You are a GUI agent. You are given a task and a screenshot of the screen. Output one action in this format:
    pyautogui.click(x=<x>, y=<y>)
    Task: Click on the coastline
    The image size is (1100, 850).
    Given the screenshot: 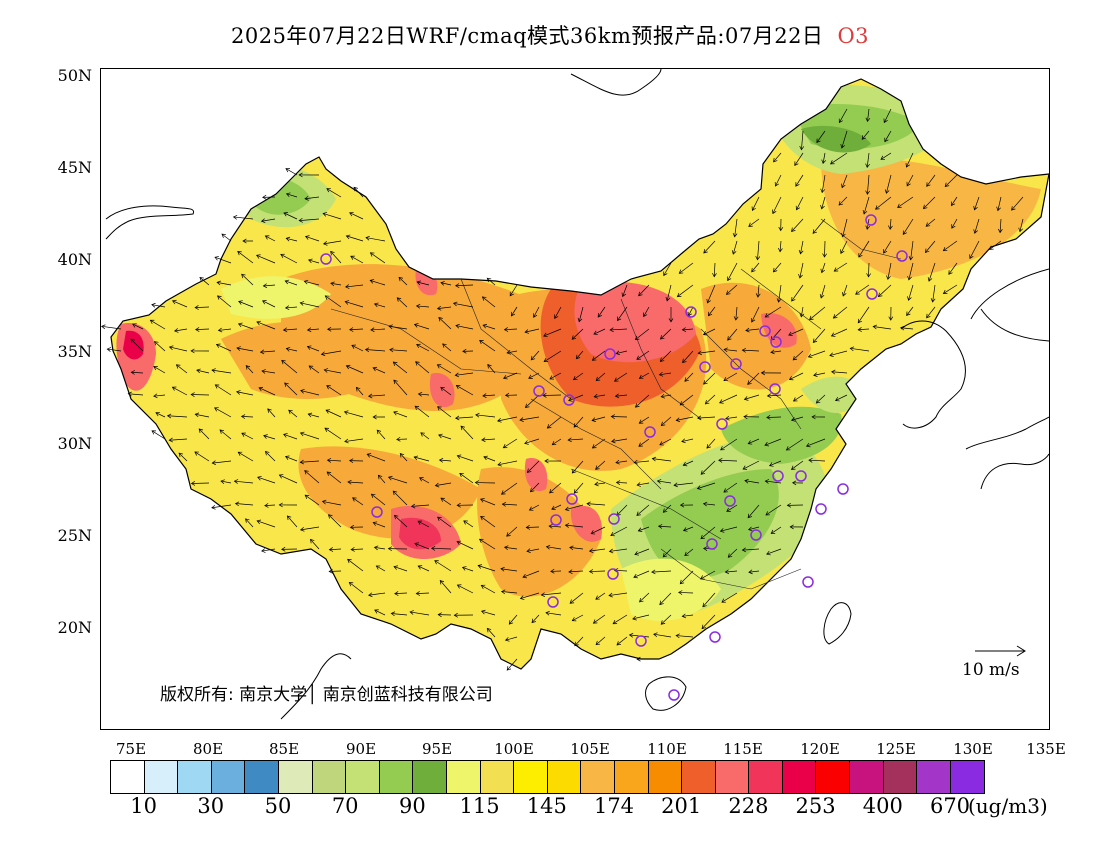 What is the action you would take?
    pyautogui.click(x=1009, y=294)
    